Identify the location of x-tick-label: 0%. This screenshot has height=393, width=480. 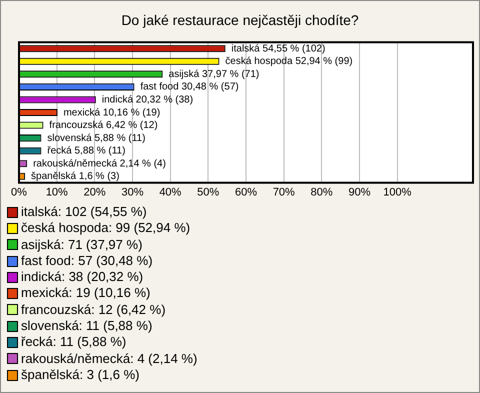
(19, 192).